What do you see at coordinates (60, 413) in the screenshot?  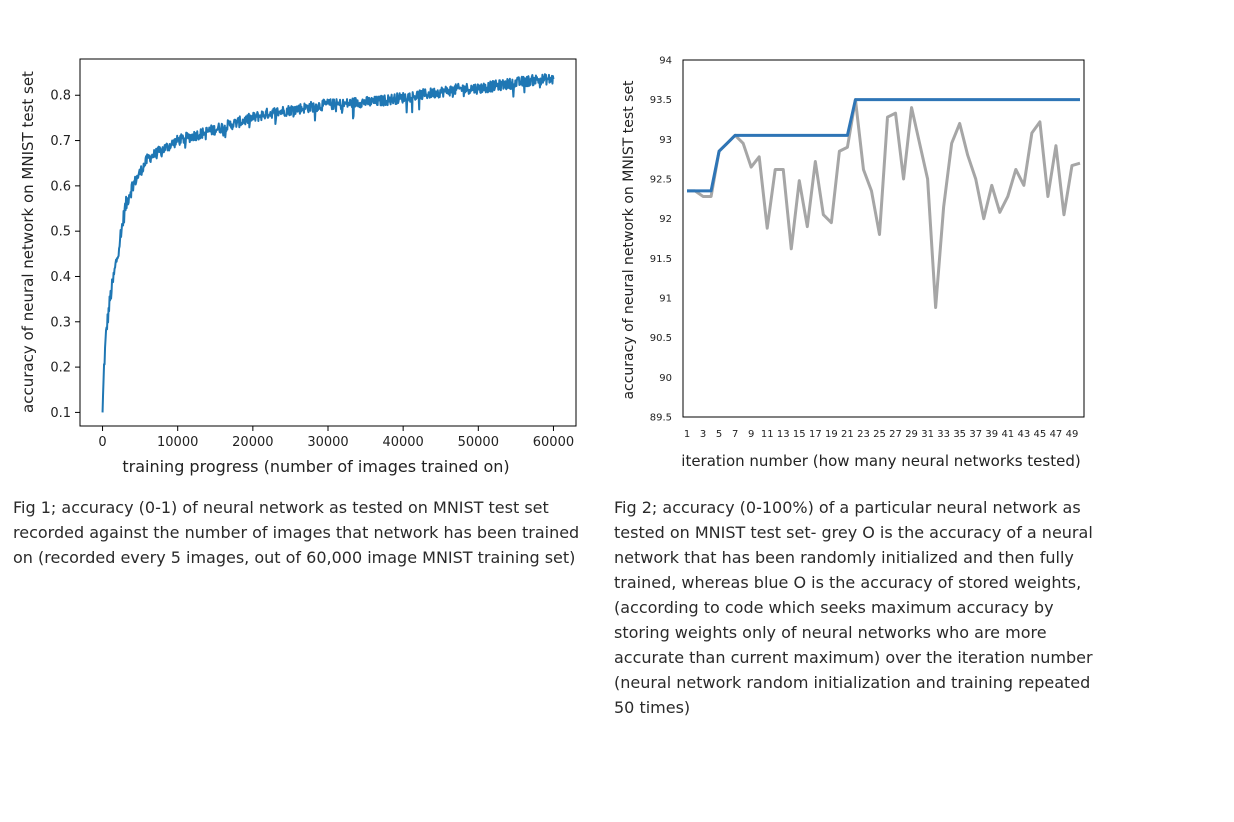 I see `fig1-y-tick-label: 0.1` at bounding box center [60, 413].